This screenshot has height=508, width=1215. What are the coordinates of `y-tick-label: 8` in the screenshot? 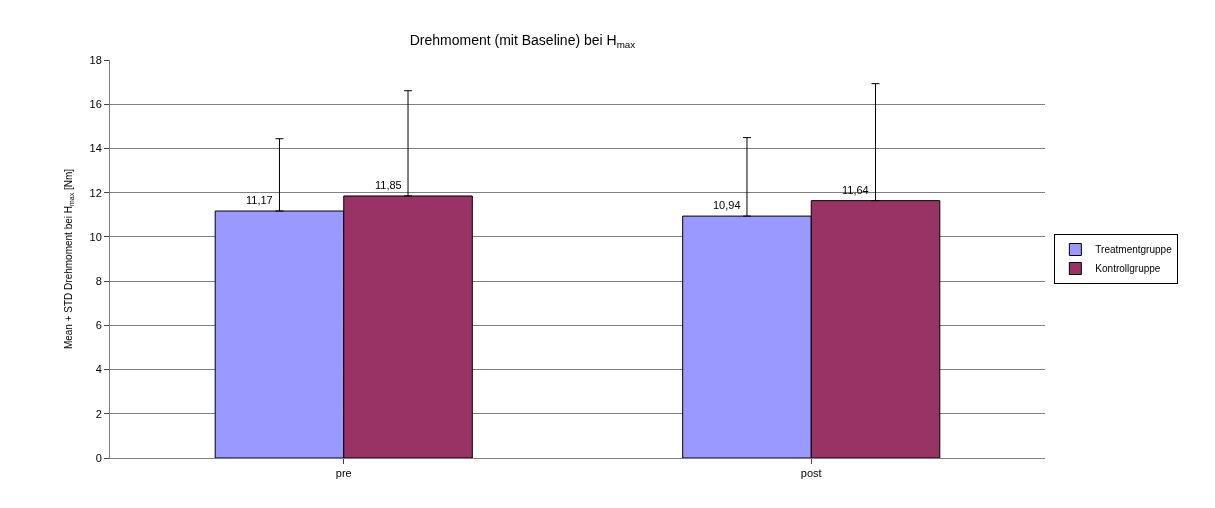 It's located at (98, 280).